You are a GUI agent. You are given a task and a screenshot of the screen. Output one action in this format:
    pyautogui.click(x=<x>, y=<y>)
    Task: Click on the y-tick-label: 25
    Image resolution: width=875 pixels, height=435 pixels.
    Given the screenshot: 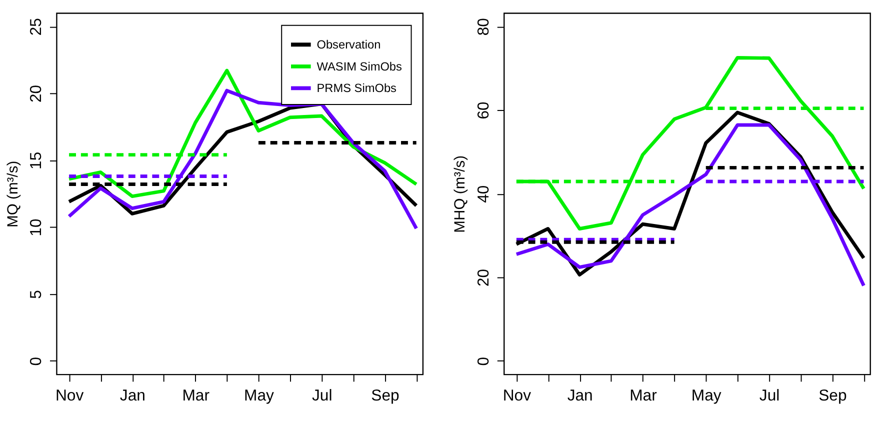 What is the action you would take?
    pyautogui.click(x=37, y=27)
    